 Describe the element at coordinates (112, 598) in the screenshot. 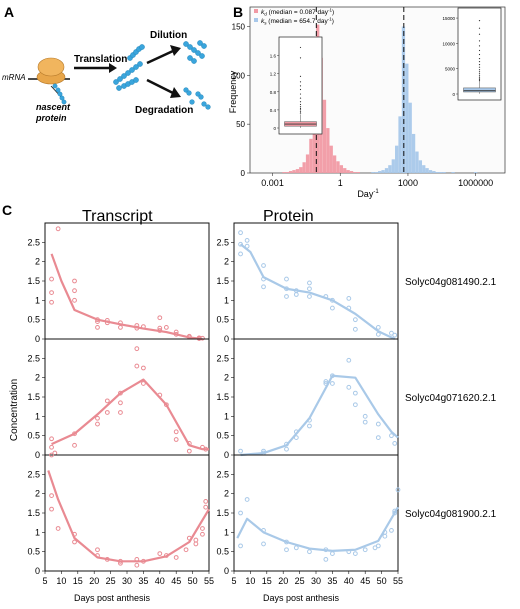

I see `xlabel-transcript: Days post anthesis` at that location.